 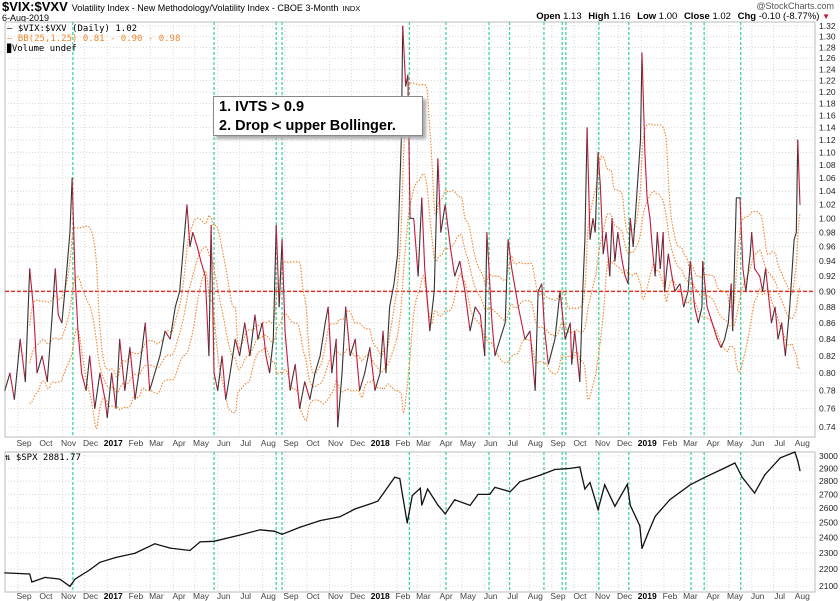 What do you see at coordinates (380, 443) in the screenshot?
I see `x-tick-label: 2018` at bounding box center [380, 443].